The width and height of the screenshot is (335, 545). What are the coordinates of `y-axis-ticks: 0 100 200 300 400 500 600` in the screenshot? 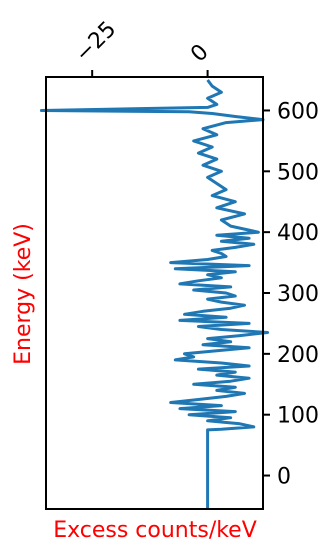 It's located at (291, 294).